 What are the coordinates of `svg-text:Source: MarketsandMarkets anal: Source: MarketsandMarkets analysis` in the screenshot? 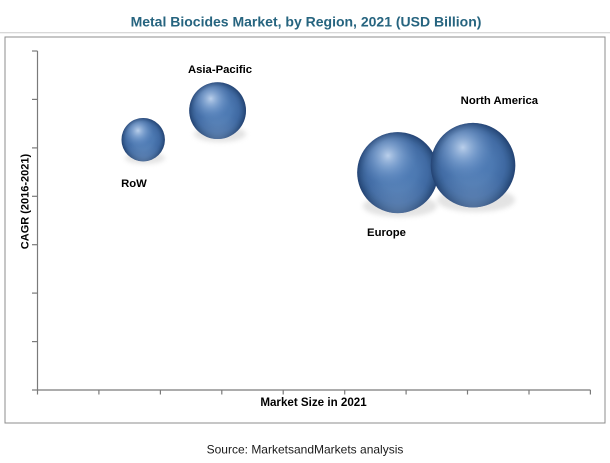 It's located at (305, 450).